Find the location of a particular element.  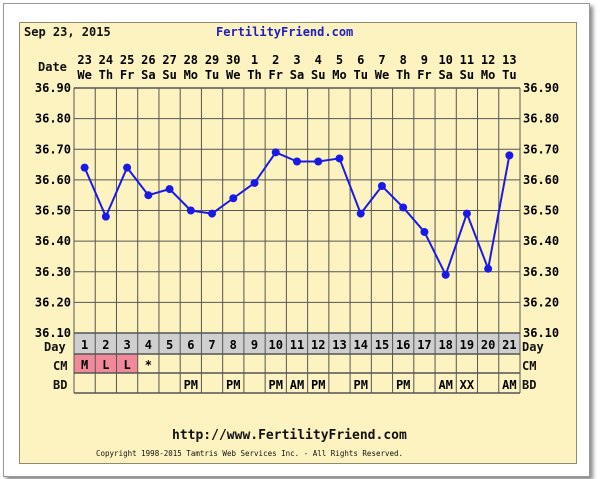

day-number: 20 is located at coordinates (488, 345).